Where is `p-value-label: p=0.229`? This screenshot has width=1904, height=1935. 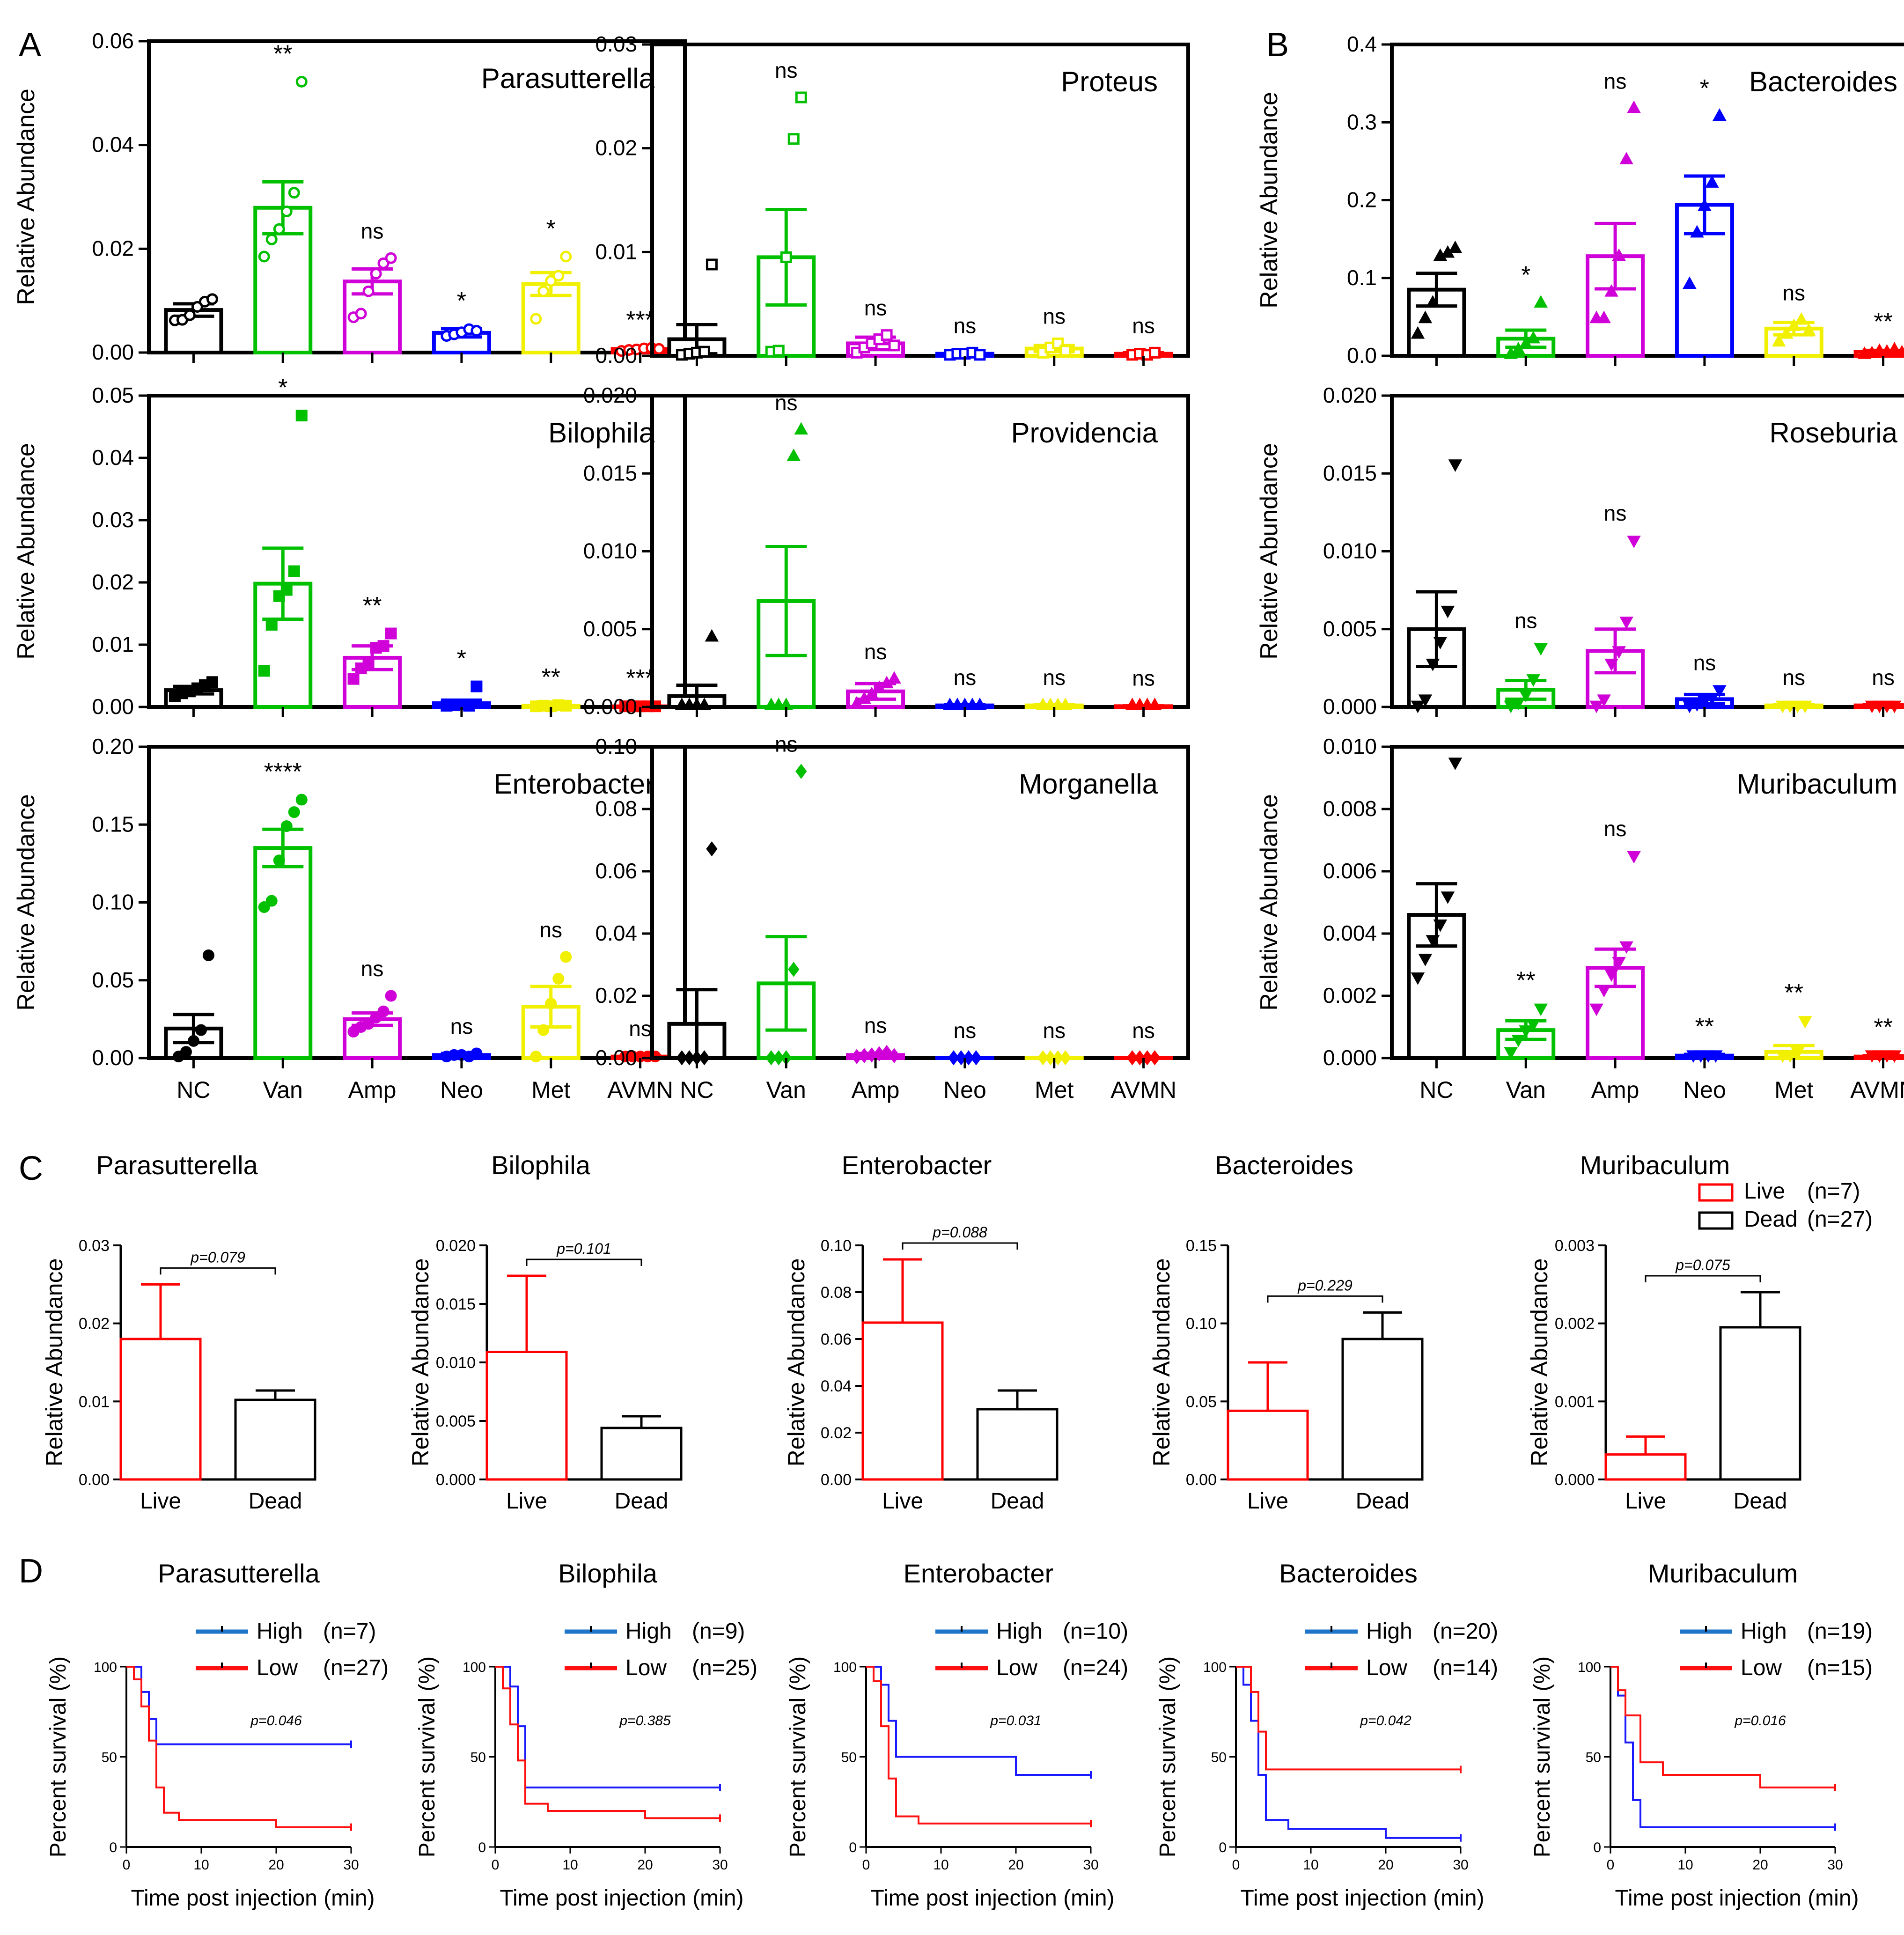
p-value-label: p=0.229 is located at coordinates (1325, 1285).